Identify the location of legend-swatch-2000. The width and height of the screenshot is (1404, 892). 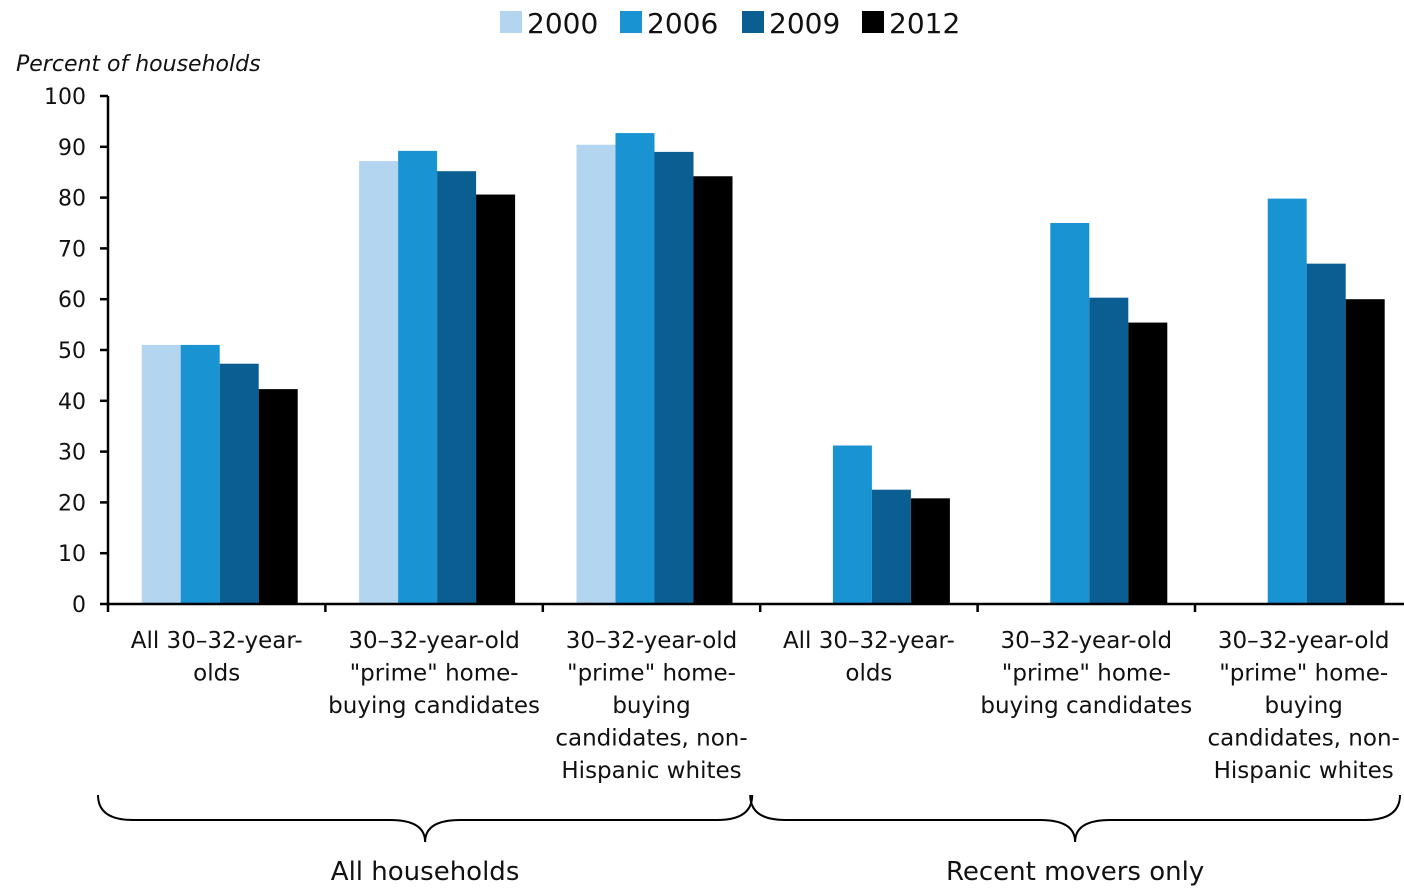
(511, 22).